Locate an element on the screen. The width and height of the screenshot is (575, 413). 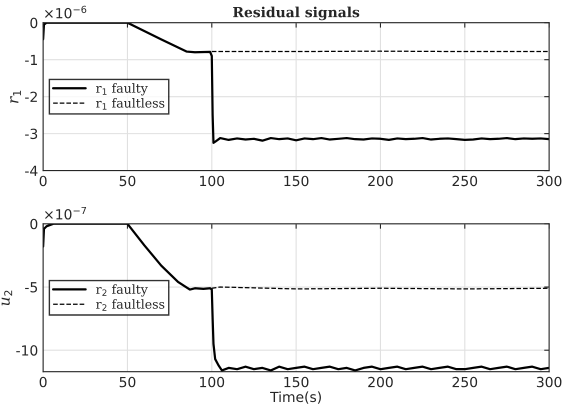
text: ×10$^{−6}$ is located at coordinates (65, 12).